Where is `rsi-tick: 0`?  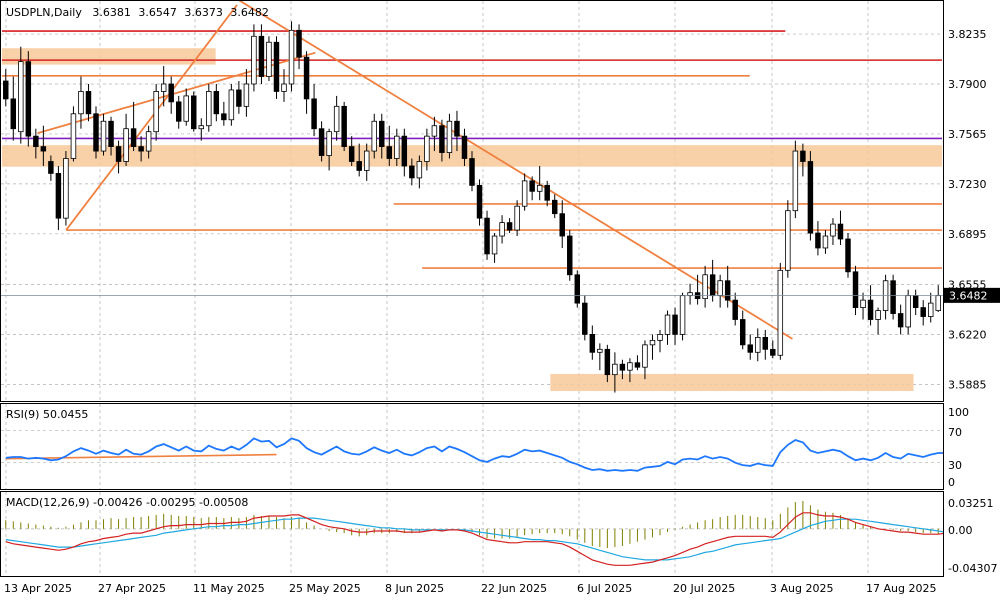
rsi-tick: 0 is located at coordinates (951, 482).